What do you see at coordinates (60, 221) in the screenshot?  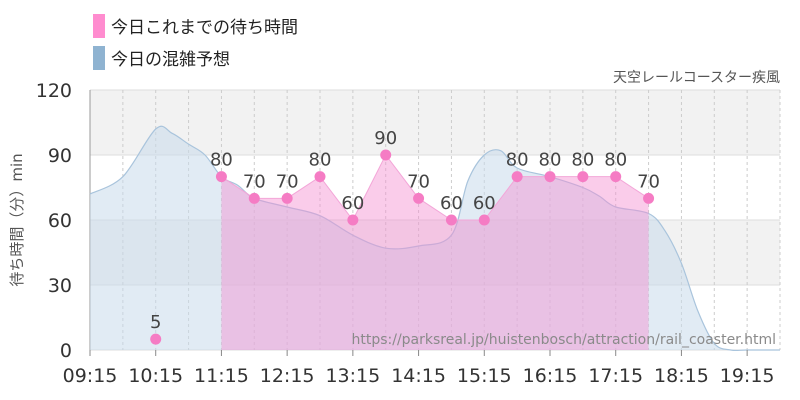 I see `y-tick-label: 60` at bounding box center [60, 221].